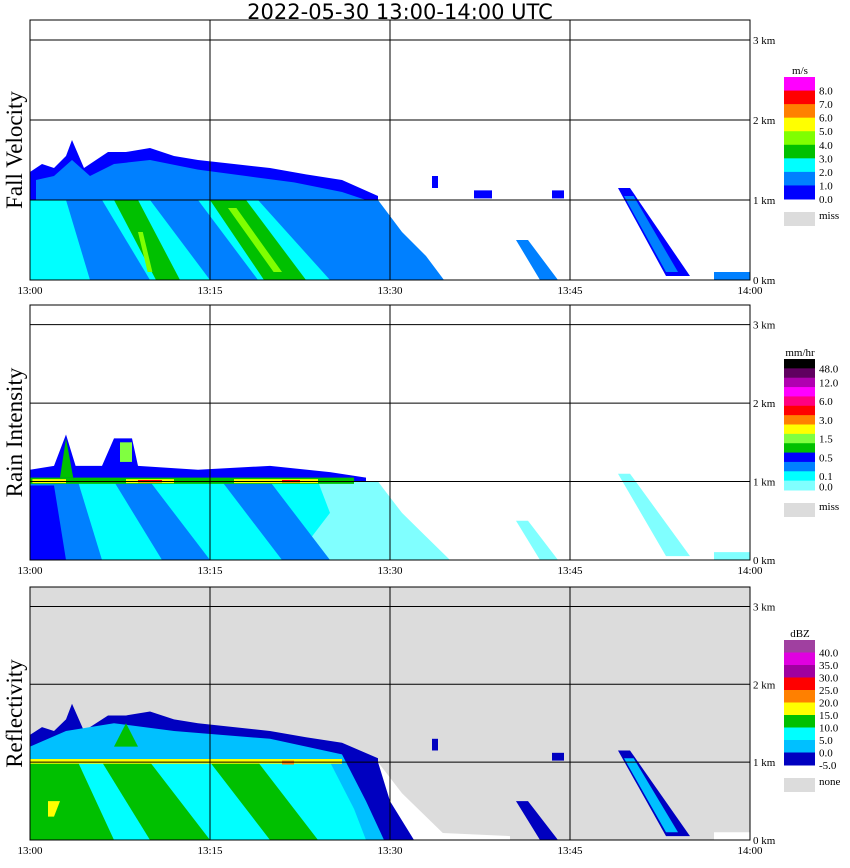  Describe the element at coordinates (826, 92) in the screenshot. I see `colorbar-label: 8.0` at that location.